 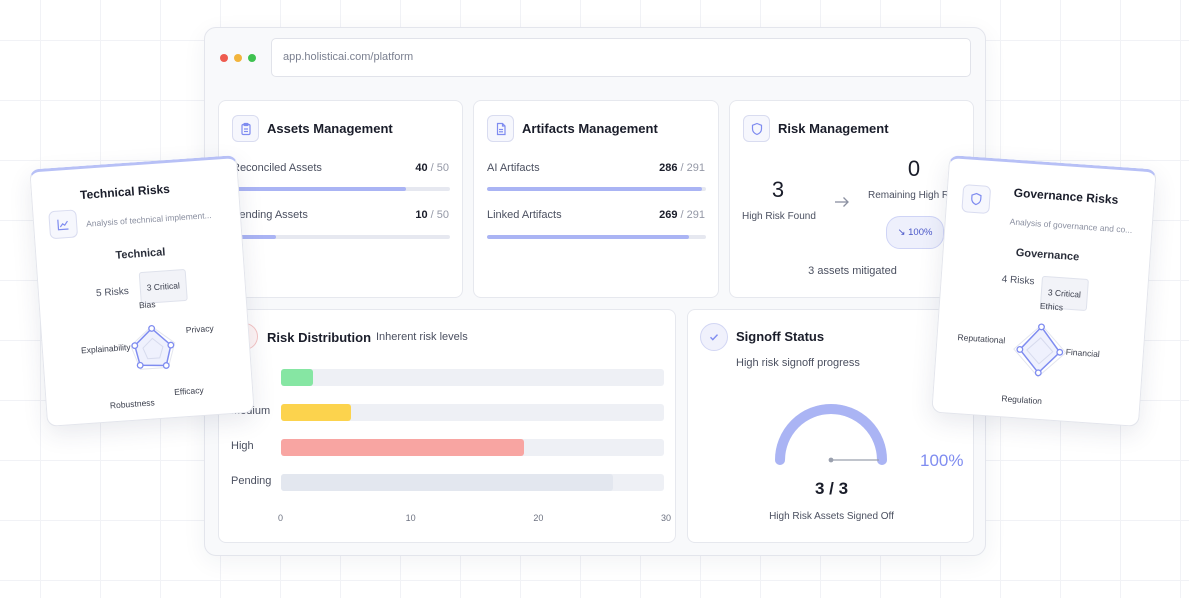 What do you see at coordinates (914, 168) in the screenshot?
I see `remaining-high-risk-value: 0` at bounding box center [914, 168].